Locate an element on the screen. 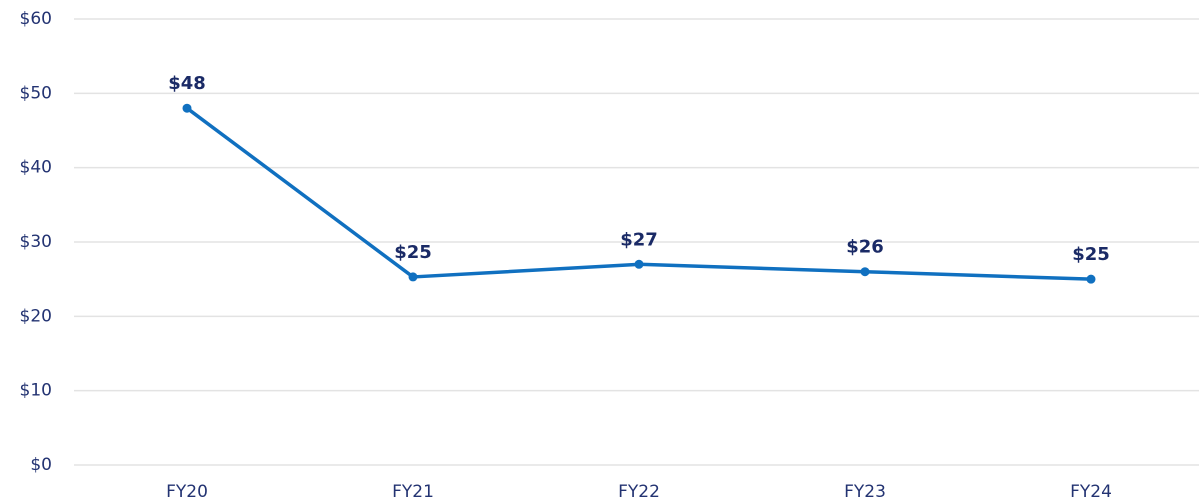 The image size is (1199, 504). data-label: $48 is located at coordinates (187, 83).